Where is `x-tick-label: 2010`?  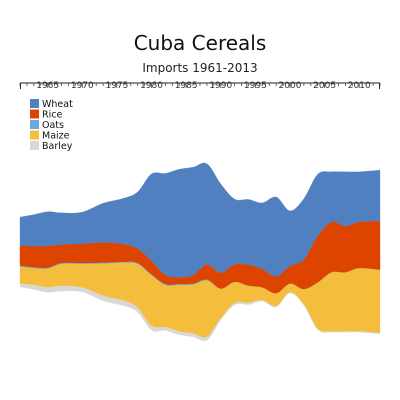
x-tick-label: 2010 is located at coordinates (359, 86).